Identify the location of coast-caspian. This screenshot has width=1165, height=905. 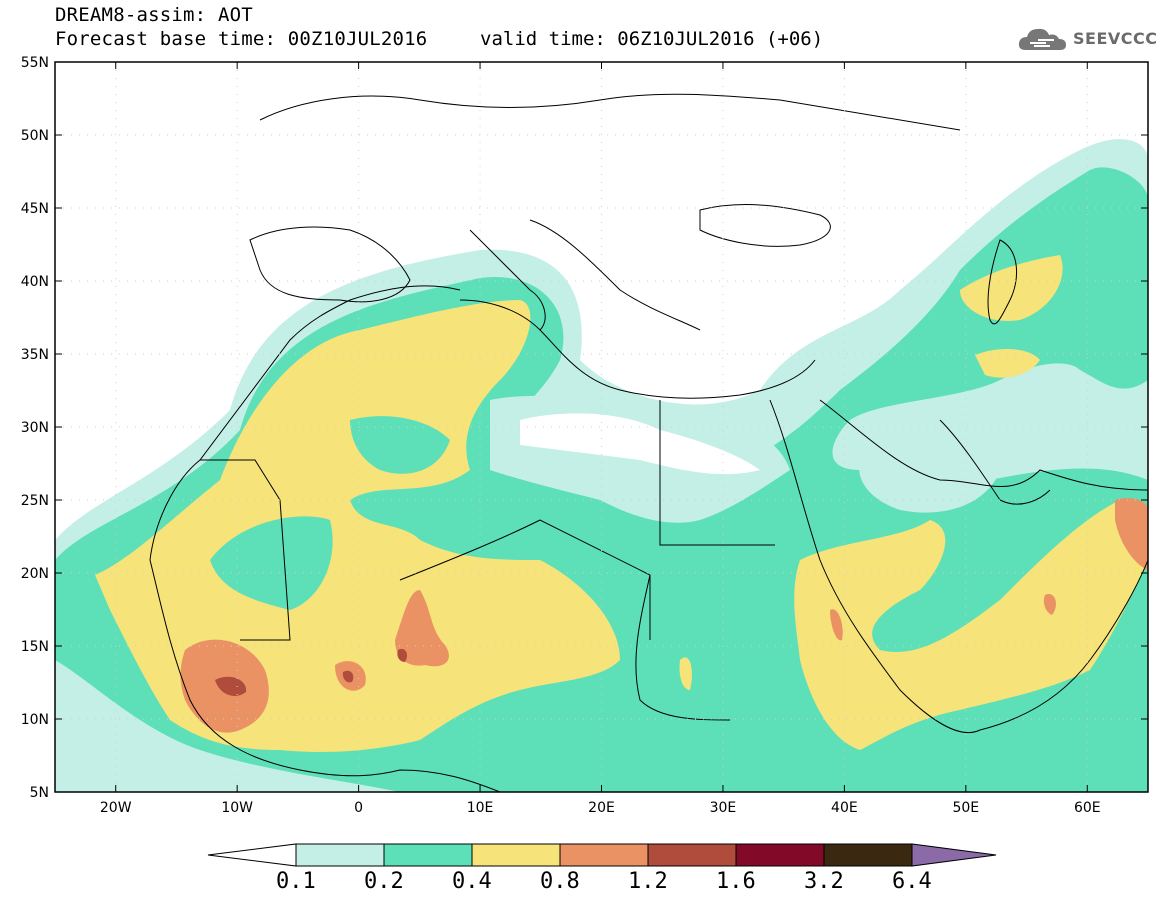
(1002, 282).